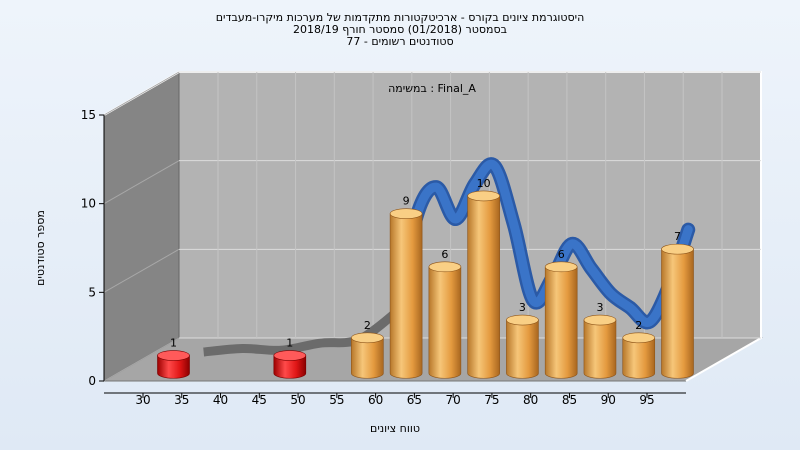 The height and width of the screenshot is (450, 800). Describe the element at coordinates (92, 381) in the screenshot. I see `y-tick-label: 0` at that location.